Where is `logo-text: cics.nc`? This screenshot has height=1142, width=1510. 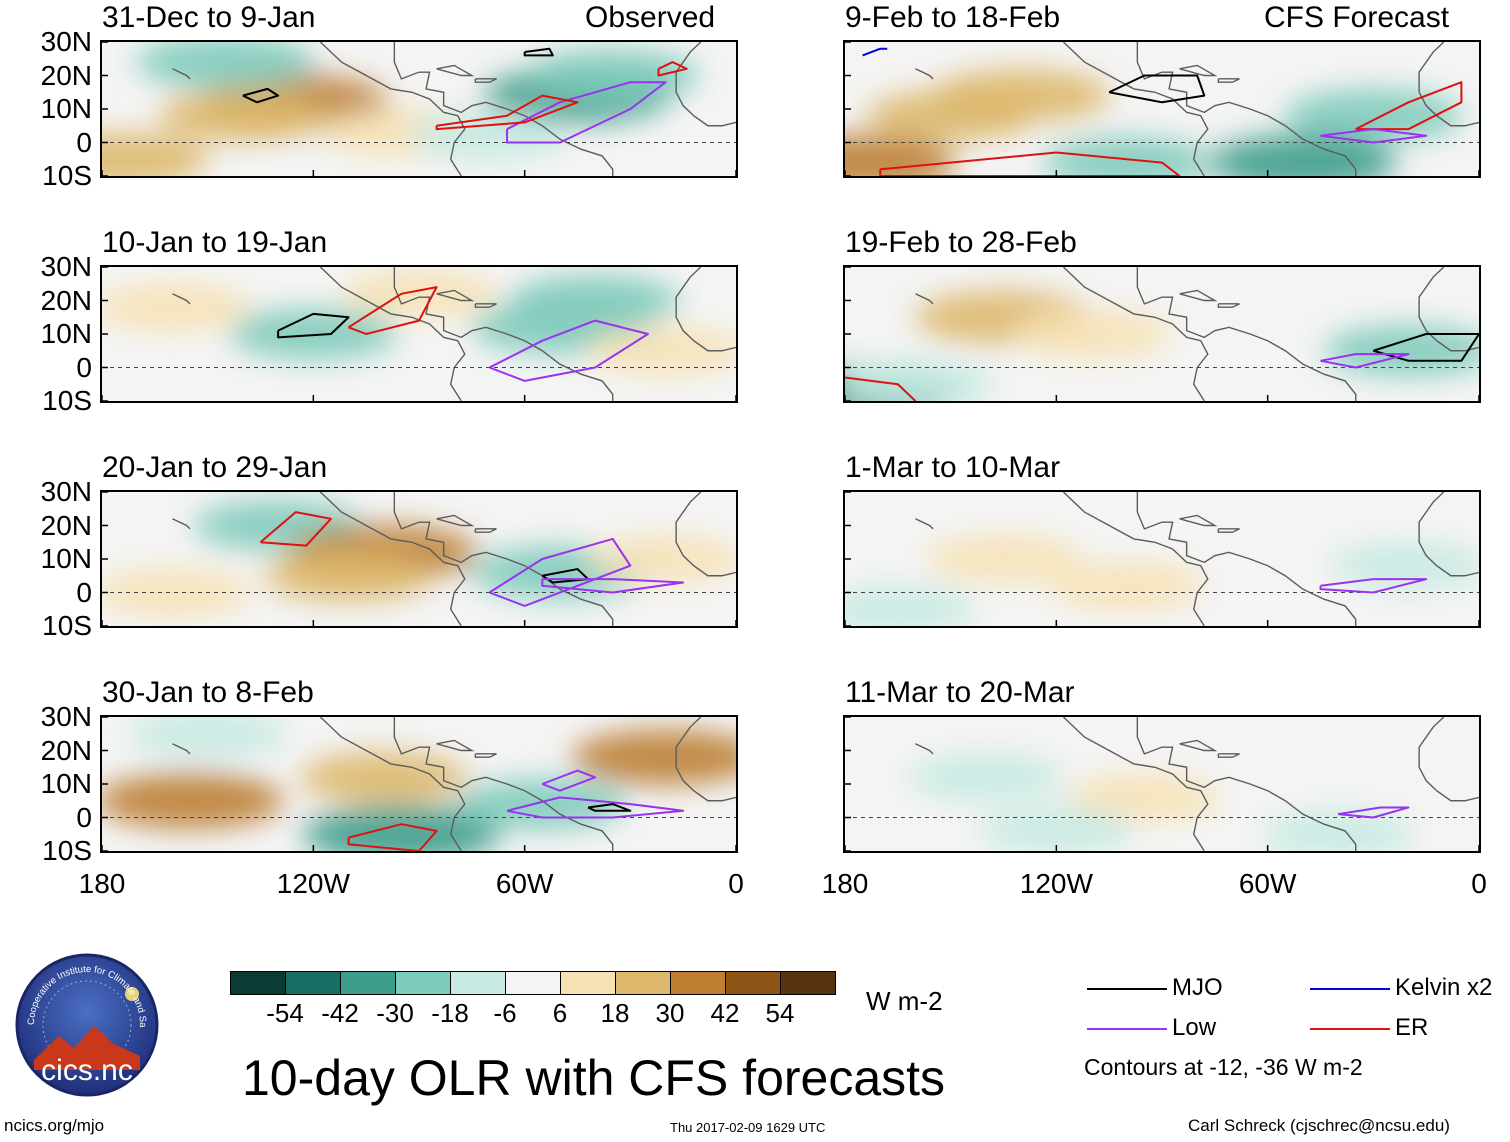
logo-text: cics.nc is located at coordinates (87, 1070).